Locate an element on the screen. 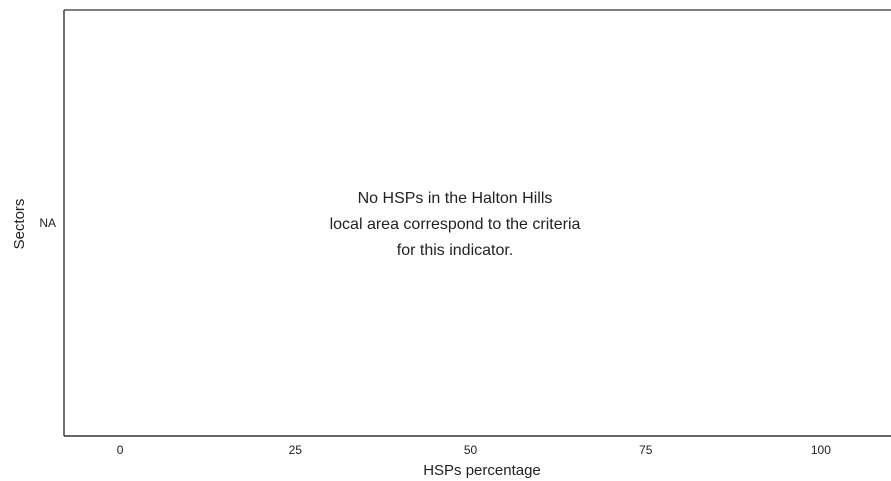 Image resolution: width=891 pixels, height=481 pixels. x-tick-labels: 0 25 50 75 100 is located at coordinates (474, 450).